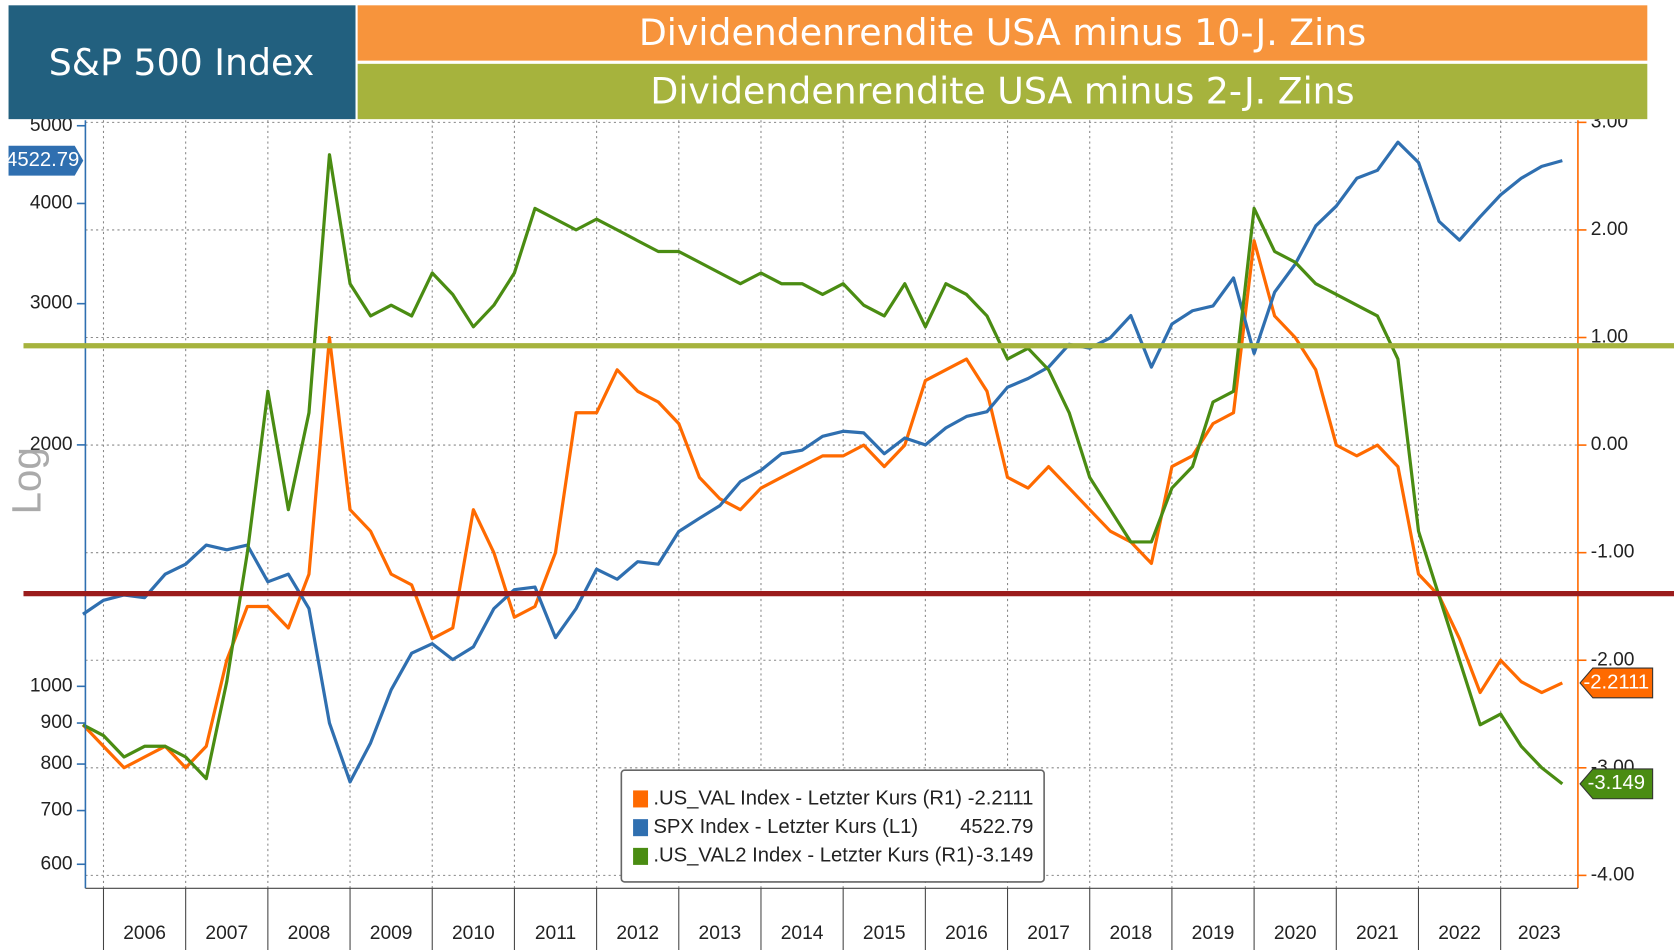  Describe the element at coordinates (1539, 933) in the screenshot. I see `x-tick-label: 2023` at that location.